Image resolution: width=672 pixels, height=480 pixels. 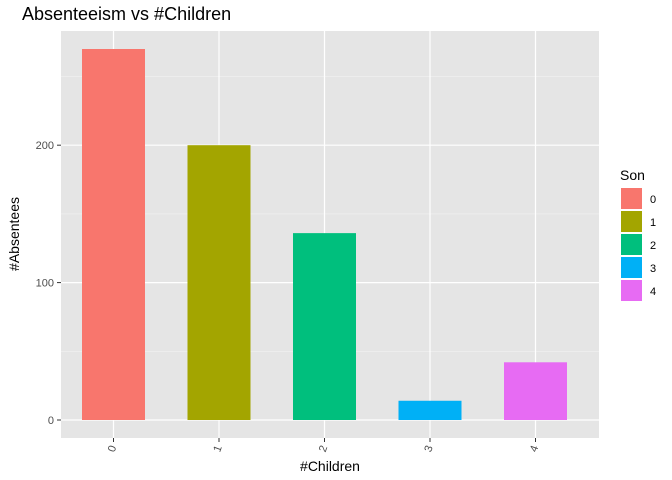 I want to click on x-axis: 0 1 2 3 4, so click(x=323, y=446).